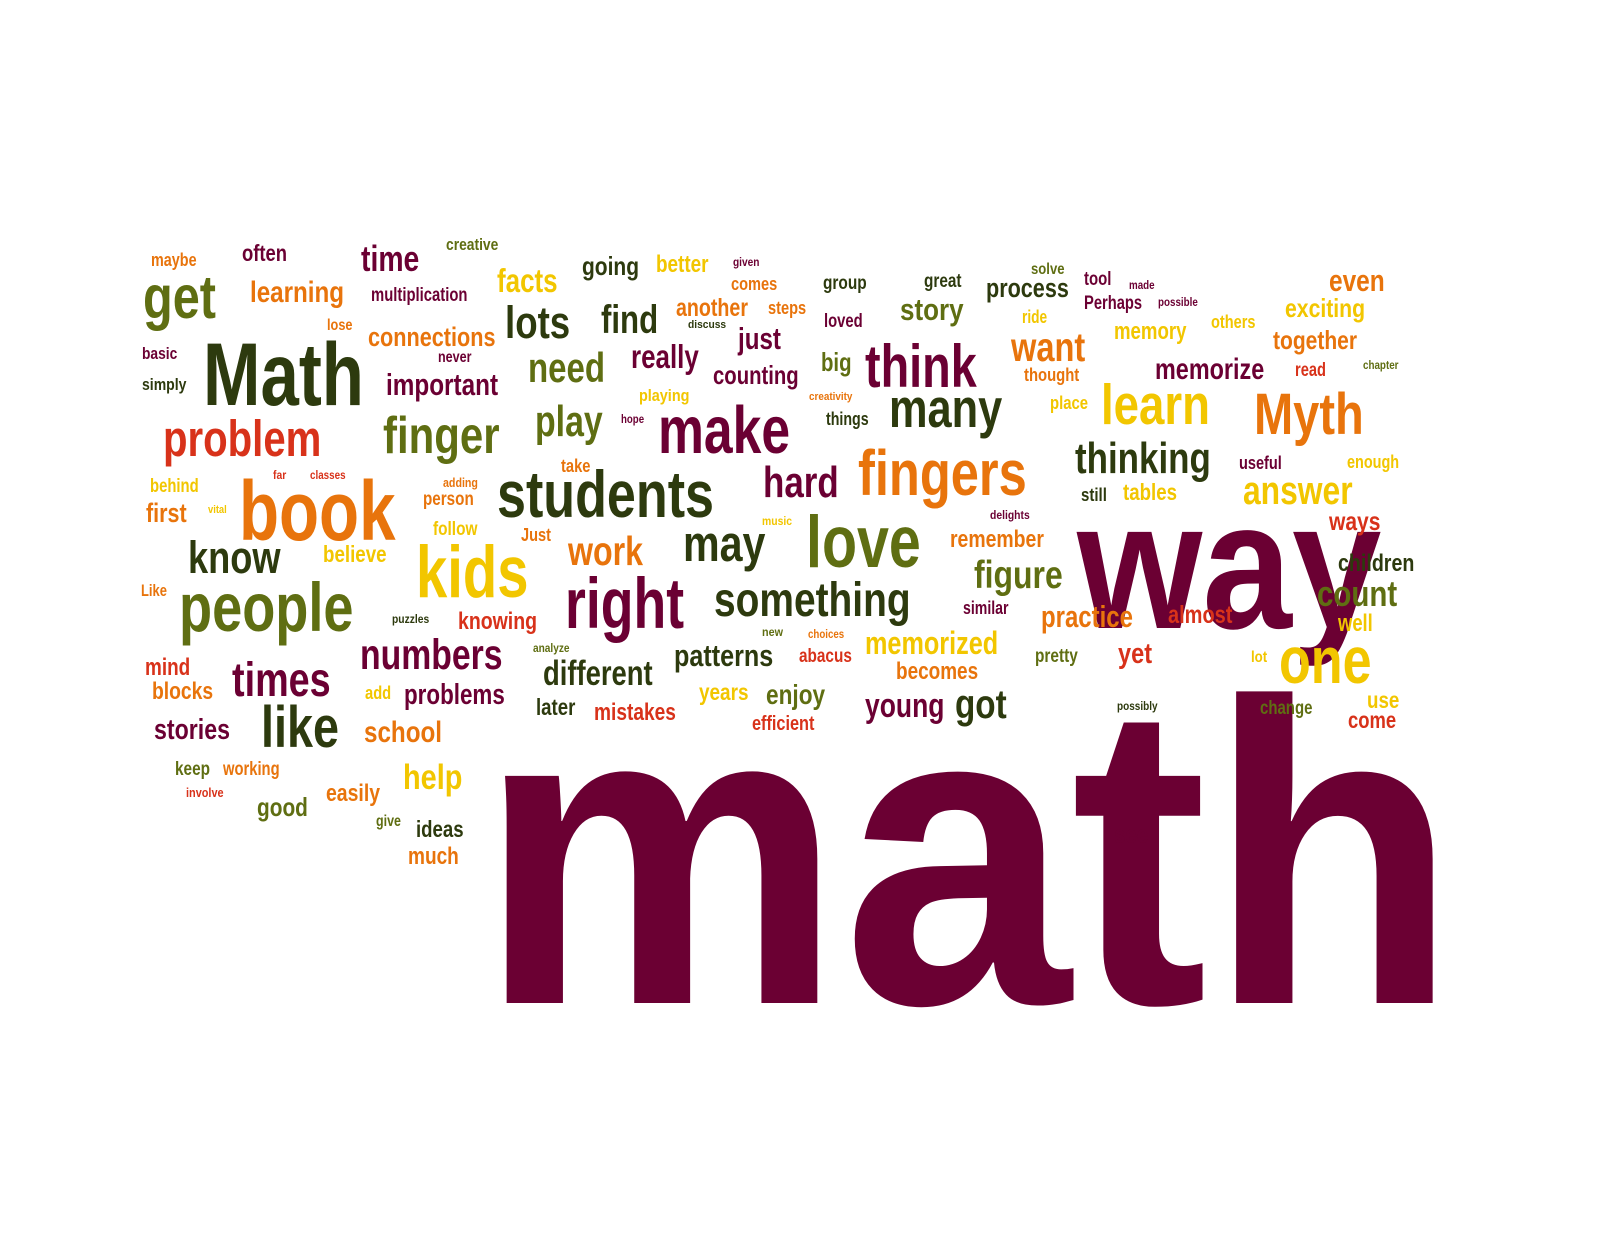  I want to click on word-fingers: fingers, so click(942, 473).